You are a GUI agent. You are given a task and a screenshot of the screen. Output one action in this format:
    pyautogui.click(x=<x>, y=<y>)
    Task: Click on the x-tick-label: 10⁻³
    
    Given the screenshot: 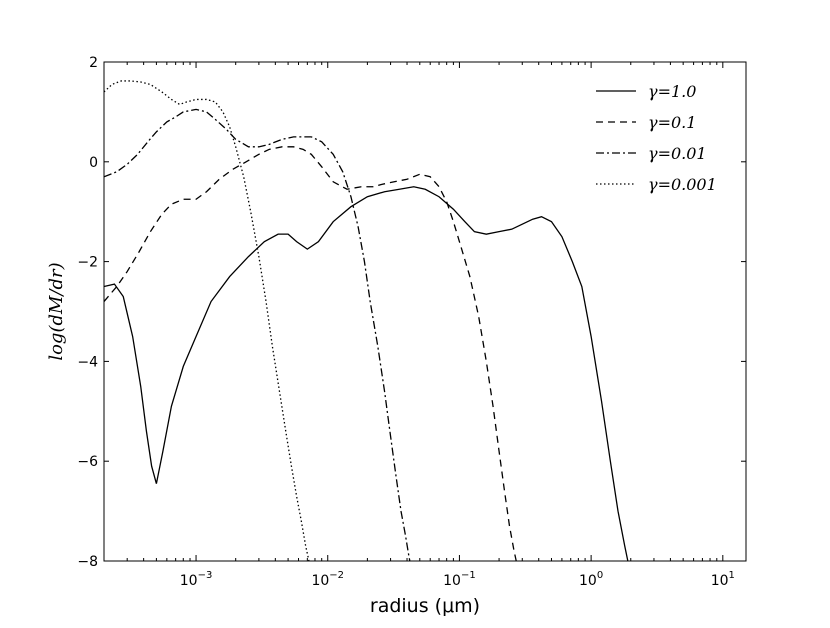 What is the action you would take?
    pyautogui.click(x=196, y=579)
    